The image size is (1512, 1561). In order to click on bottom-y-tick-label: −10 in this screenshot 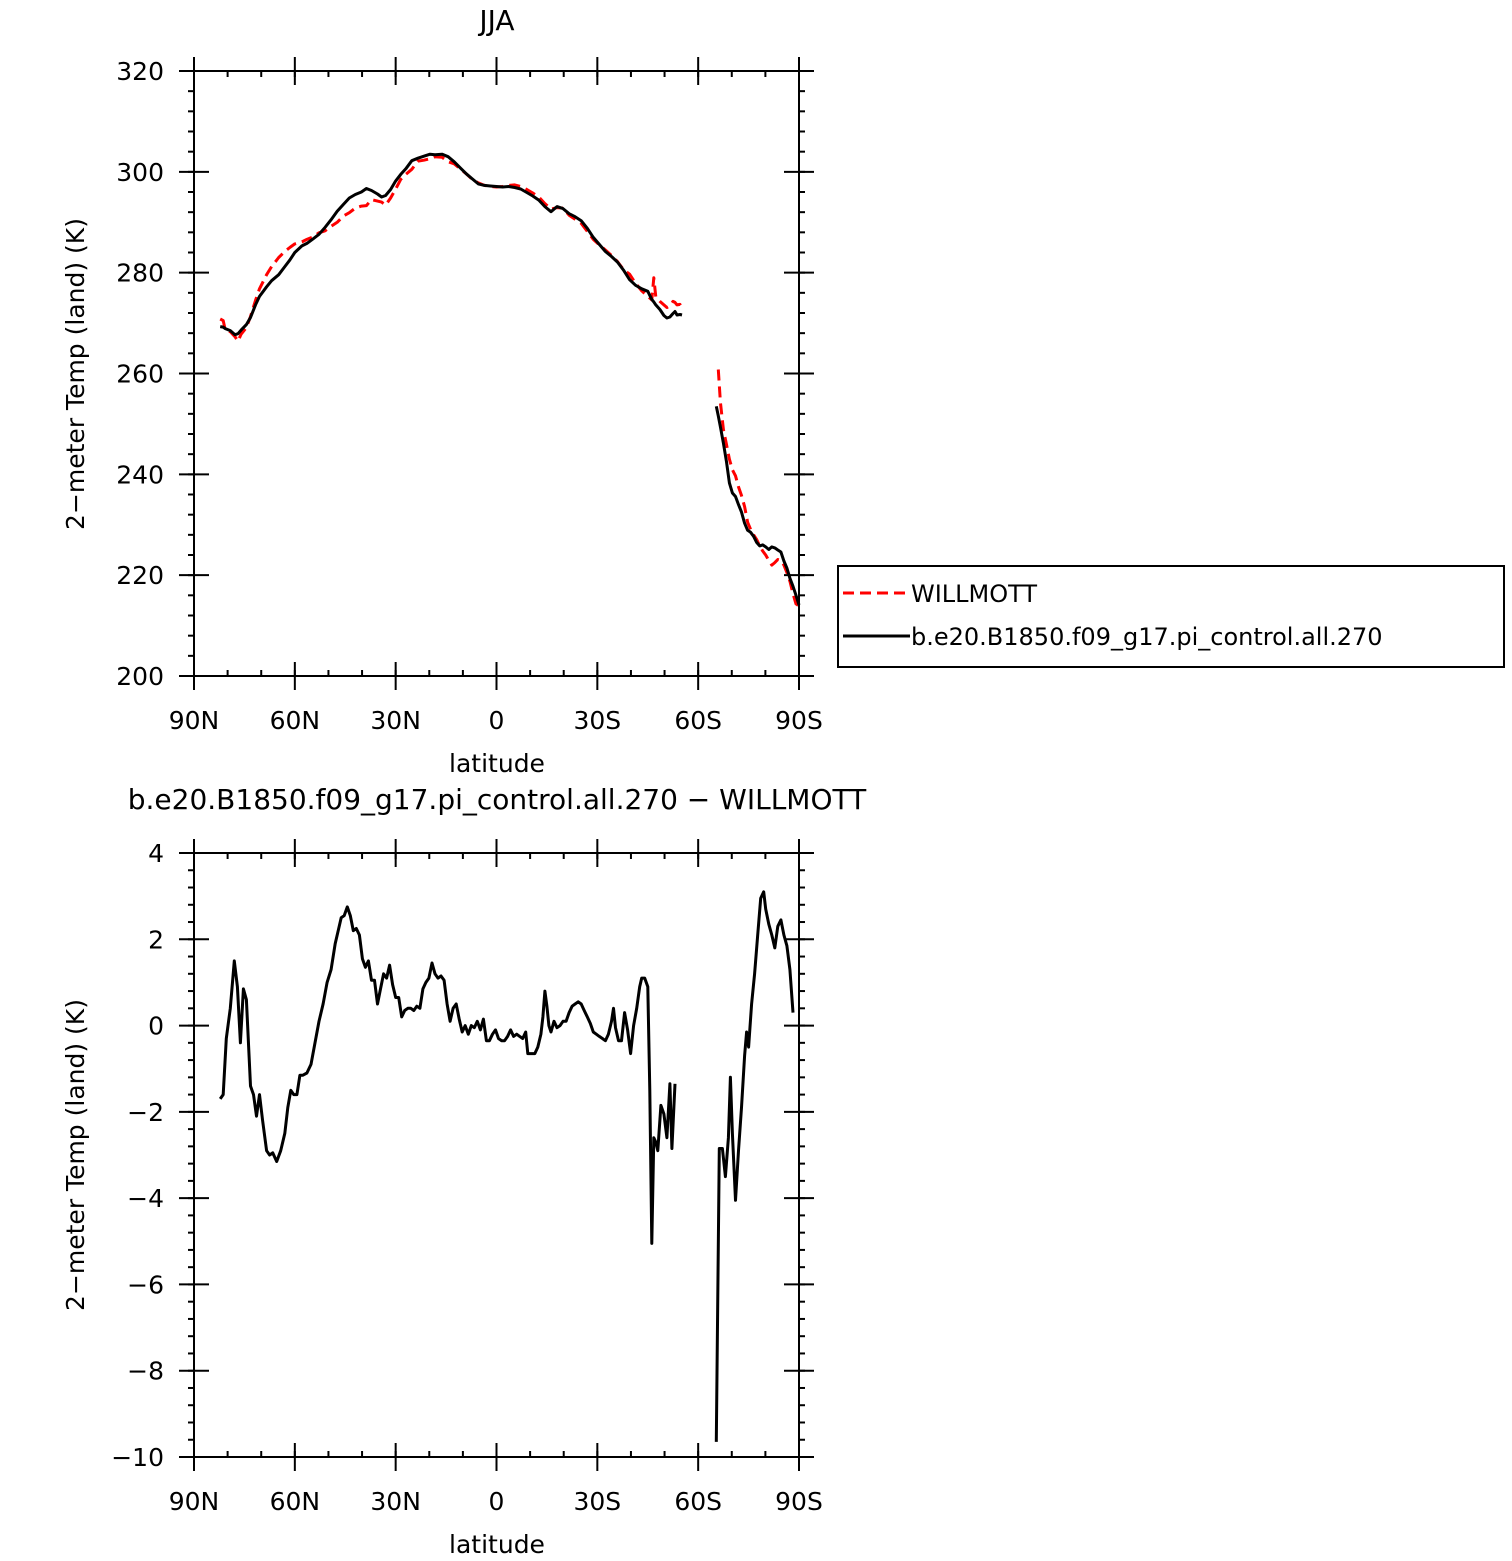, I will do `click(137, 1457)`.